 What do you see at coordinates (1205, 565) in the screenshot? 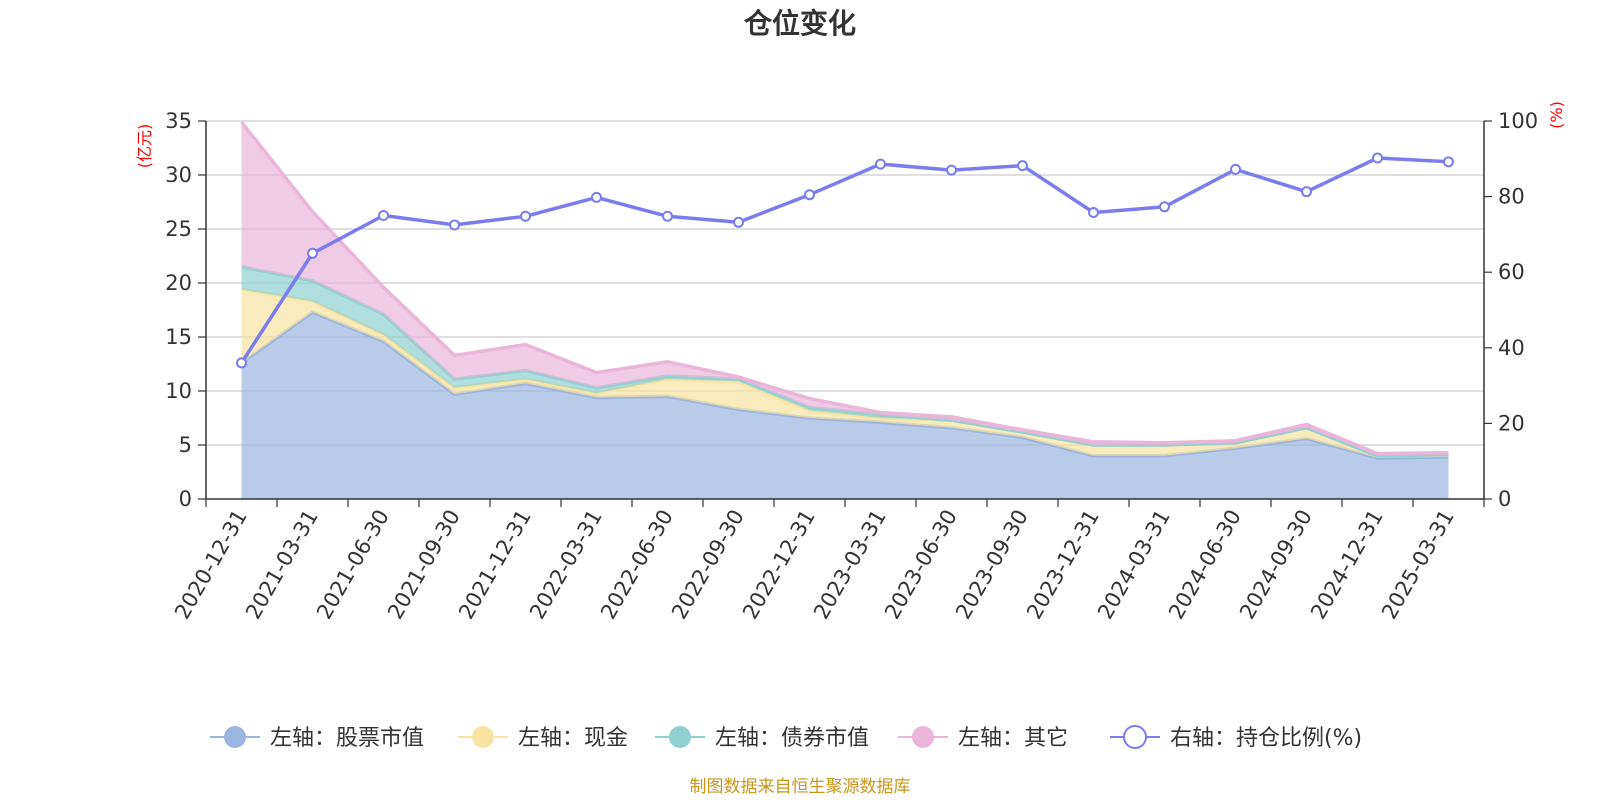
I see `x-tick-label: 2024-06-30` at bounding box center [1205, 565].